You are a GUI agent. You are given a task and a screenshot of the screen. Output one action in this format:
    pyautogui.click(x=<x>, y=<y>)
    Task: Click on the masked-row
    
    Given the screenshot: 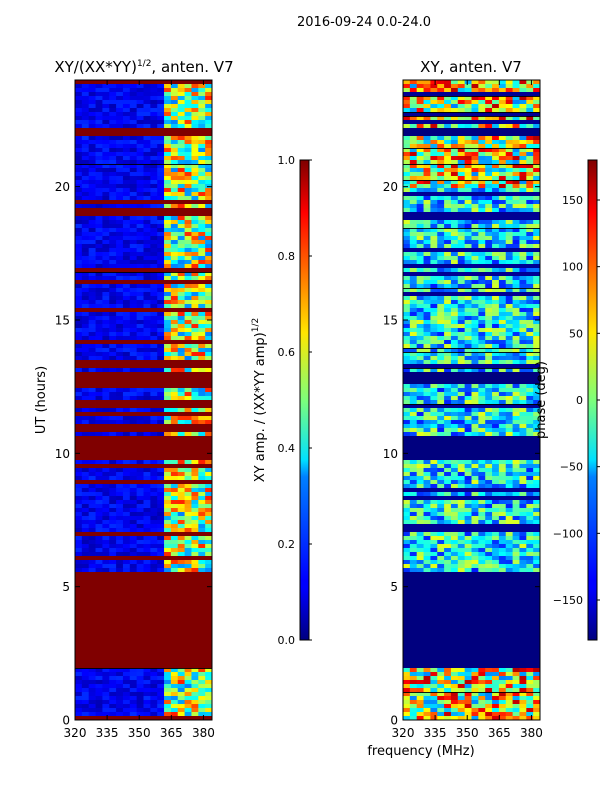 What is the action you would take?
    pyautogui.click(x=143, y=646)
    